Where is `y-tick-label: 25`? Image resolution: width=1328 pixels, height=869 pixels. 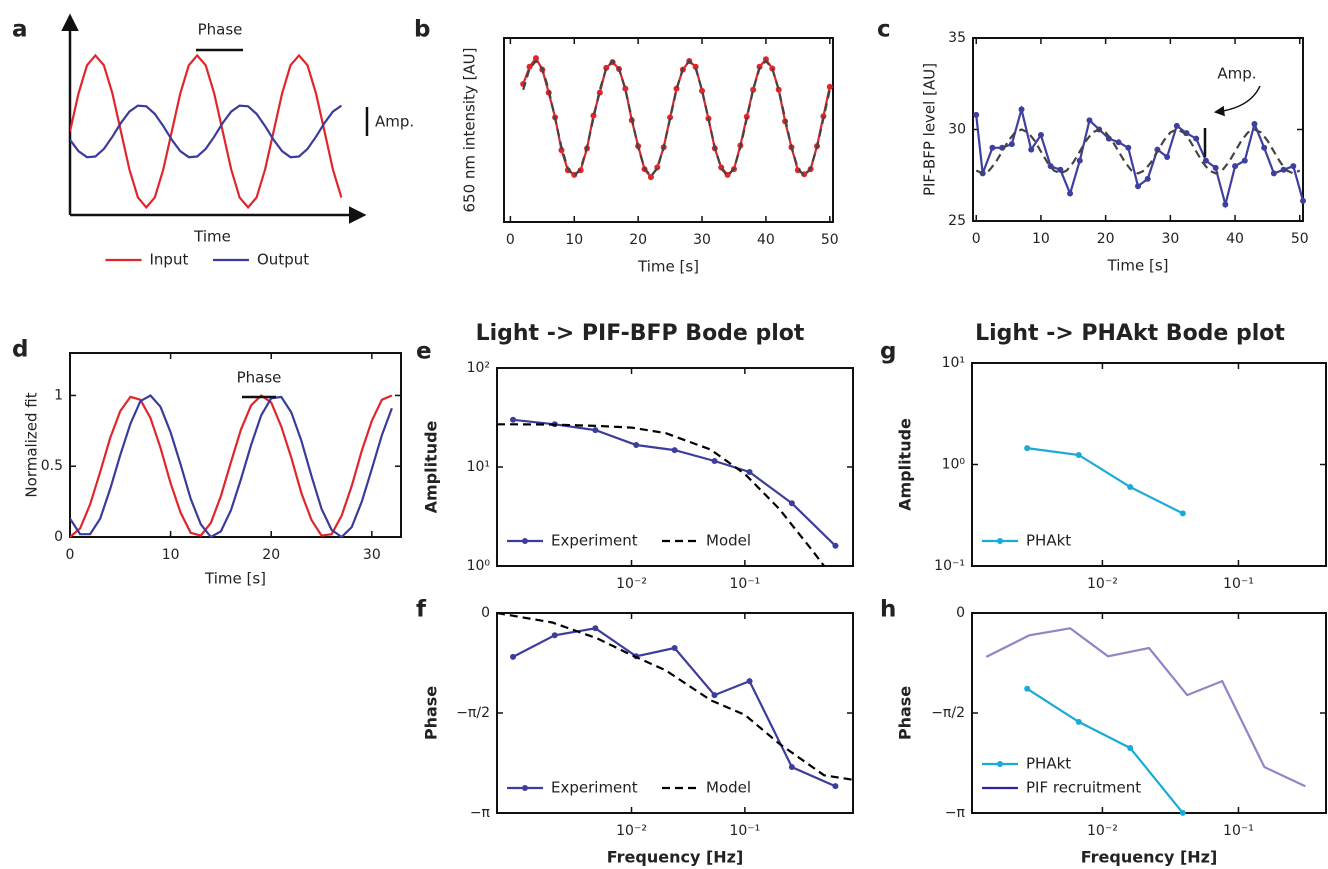 y-tick-label: 25 is located at coordinates (957, 221).